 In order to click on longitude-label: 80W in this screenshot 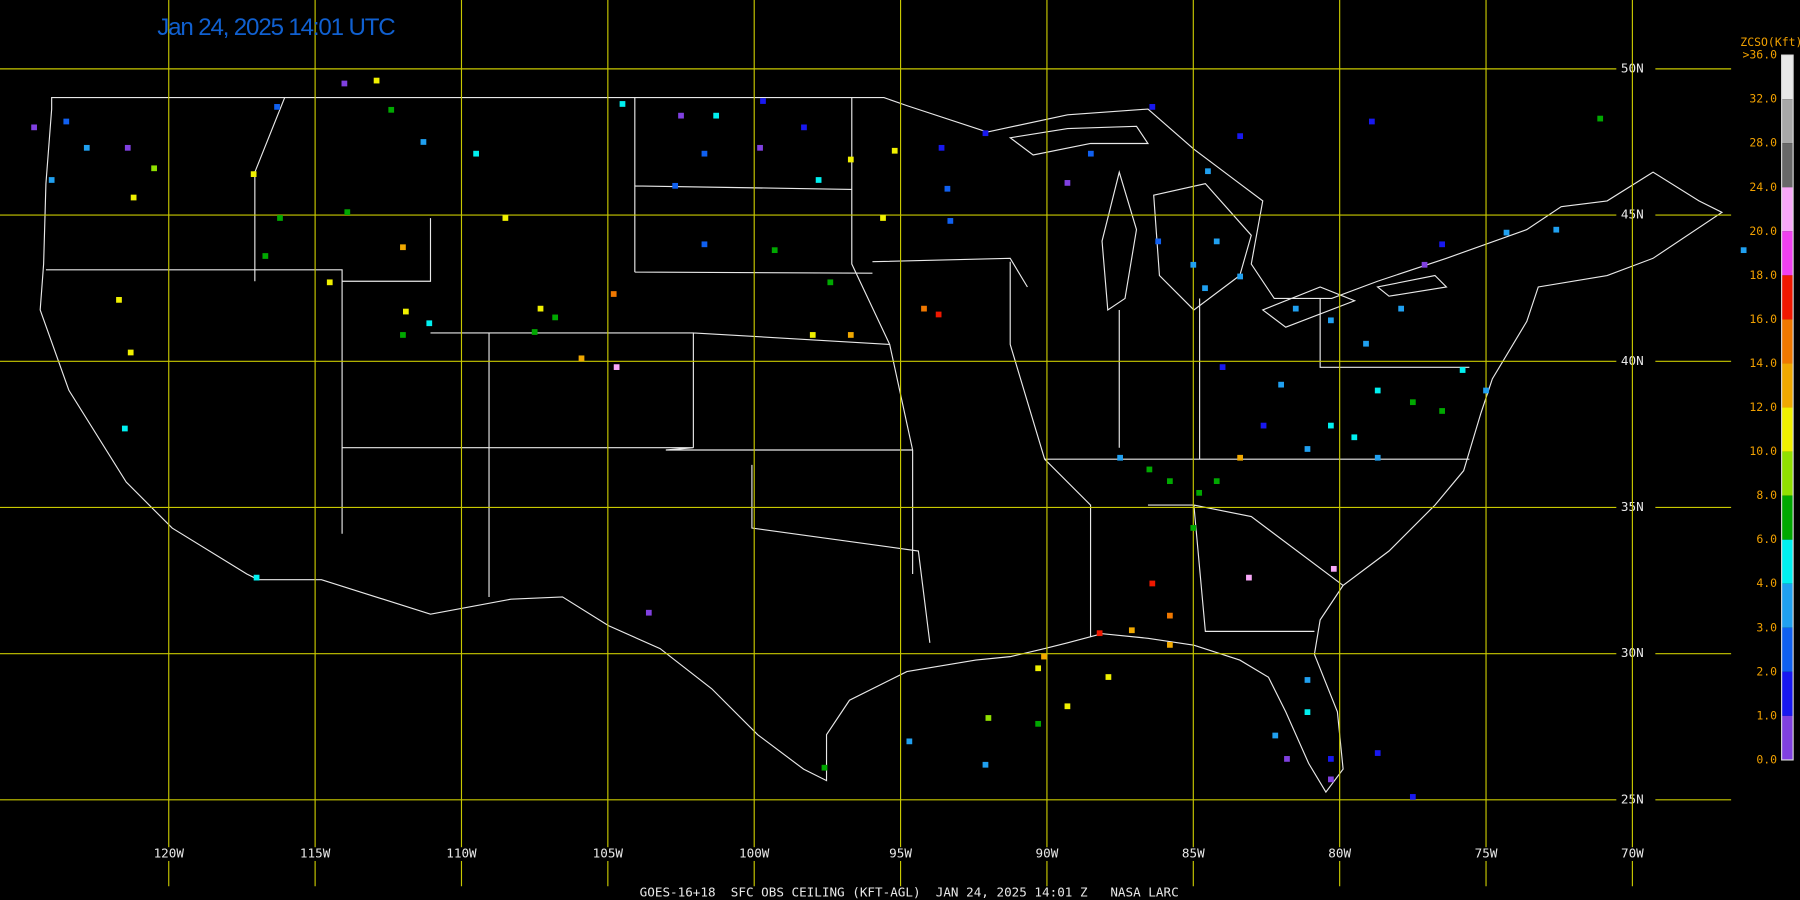, I will do `click(1339, 853)`.